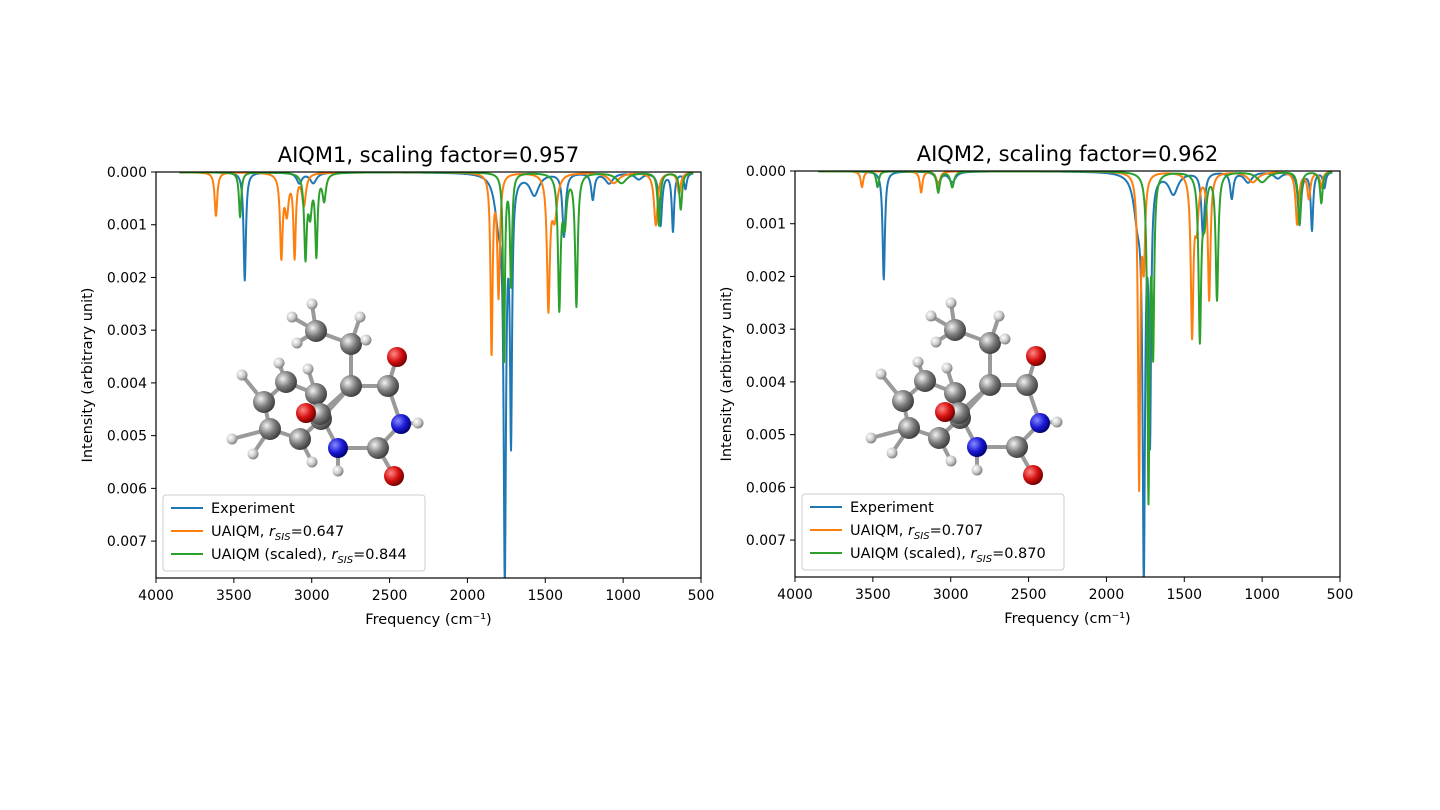 The width and height of the screenshot is (1440, 810). What do you see at coordinates (623, 596) in the screenshot?
I see `x-tick-label: 1000` at bounding box center [623, 596].